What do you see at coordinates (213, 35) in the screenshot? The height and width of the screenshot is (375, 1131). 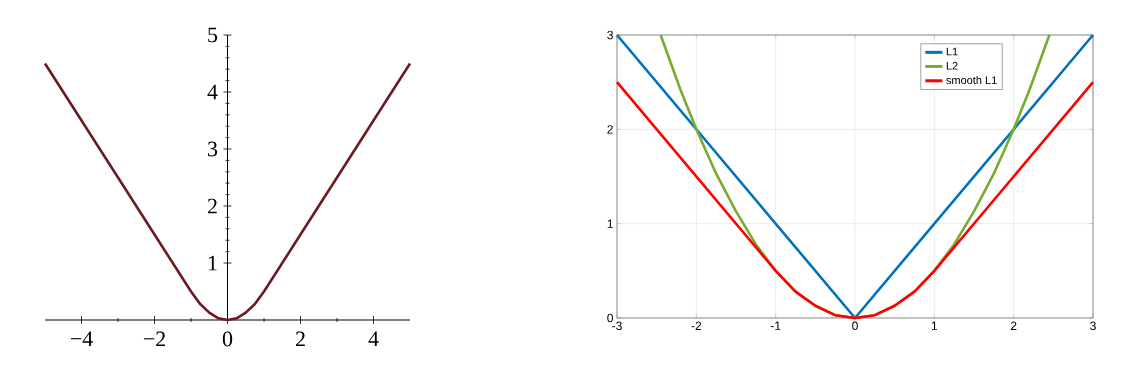 I see `y-tick-label: 5` at bounding box center [213, 35].